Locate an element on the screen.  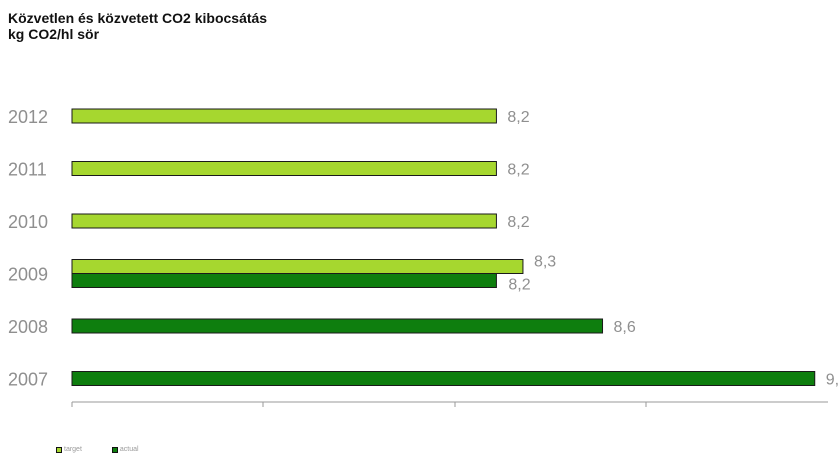
bar-target-2011 is located at coordinates (284, 168).